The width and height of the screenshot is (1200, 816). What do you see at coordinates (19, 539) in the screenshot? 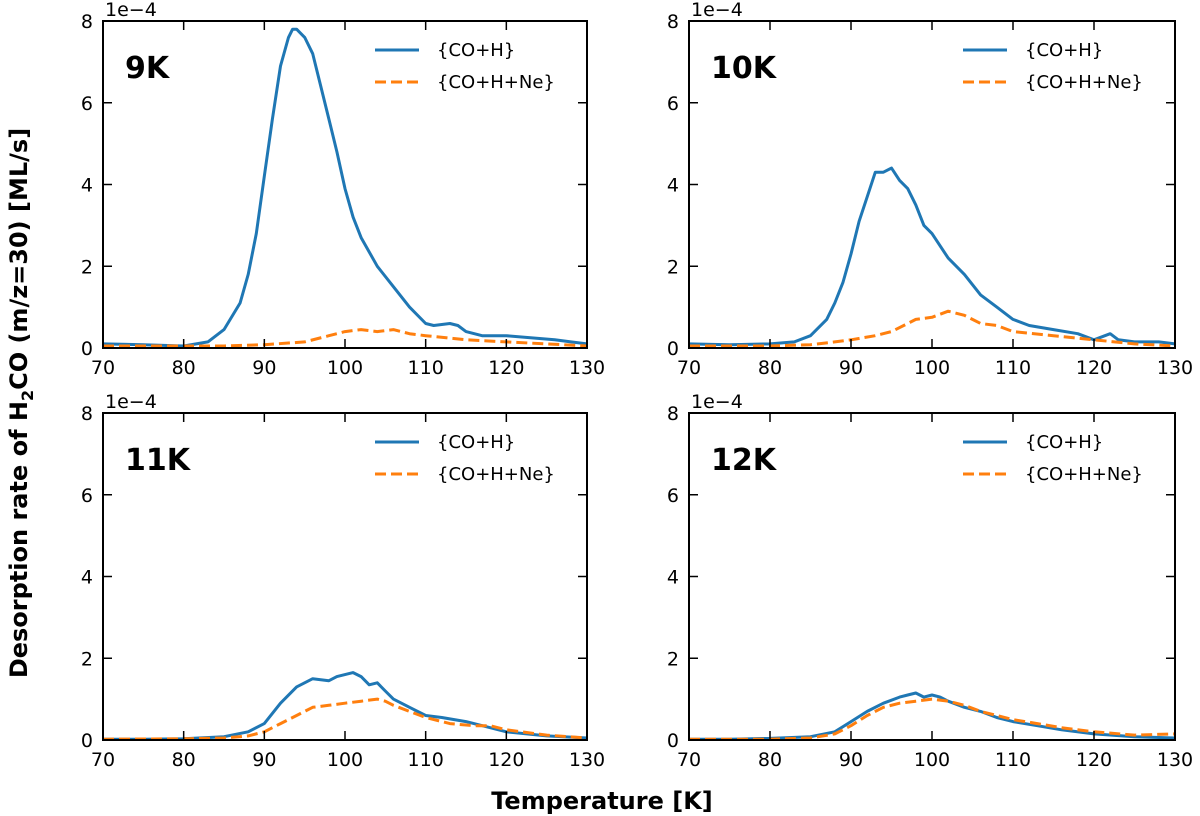
I see `y-axis-label-main: Desorption rate of H` at bounding box center [19, 539].